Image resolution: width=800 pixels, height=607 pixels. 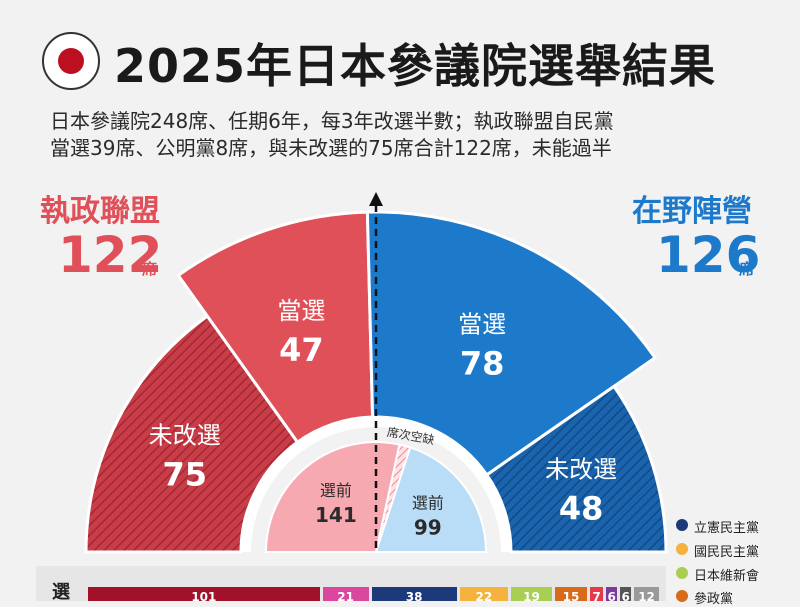 I want to click on page-title: 2025年日本參議院選舉結果, so click(x=415, y=66).